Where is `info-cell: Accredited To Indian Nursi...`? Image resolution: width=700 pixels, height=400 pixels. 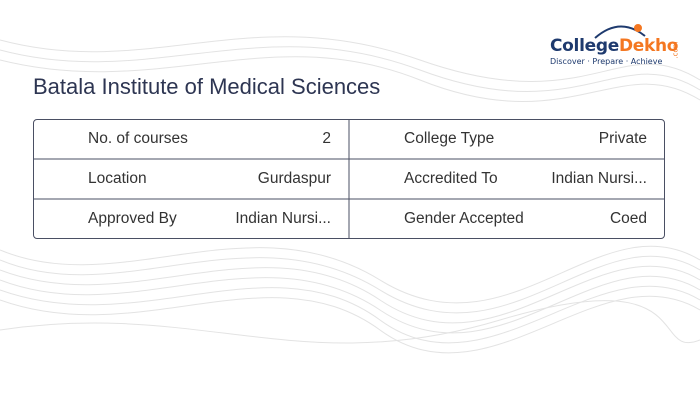
info-cell: Accredited To Indian Nursi... is located at coordinates (508, 179).